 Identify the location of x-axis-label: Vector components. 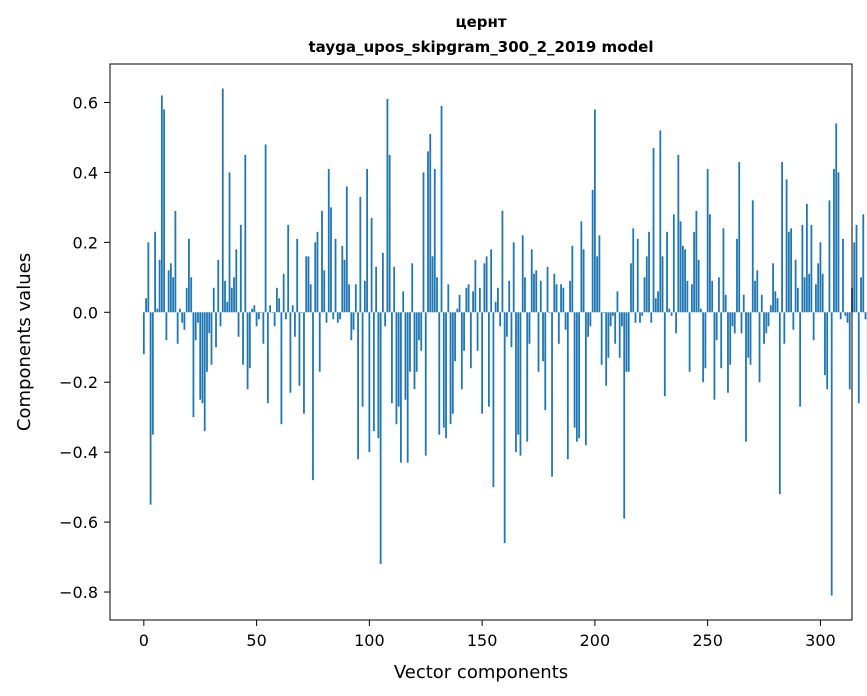
(481, 672).